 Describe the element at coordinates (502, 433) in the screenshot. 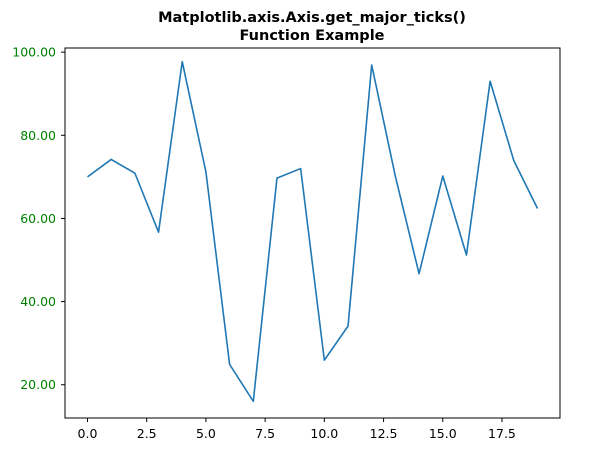

I see `x-tick-label: 17.5` at that location.